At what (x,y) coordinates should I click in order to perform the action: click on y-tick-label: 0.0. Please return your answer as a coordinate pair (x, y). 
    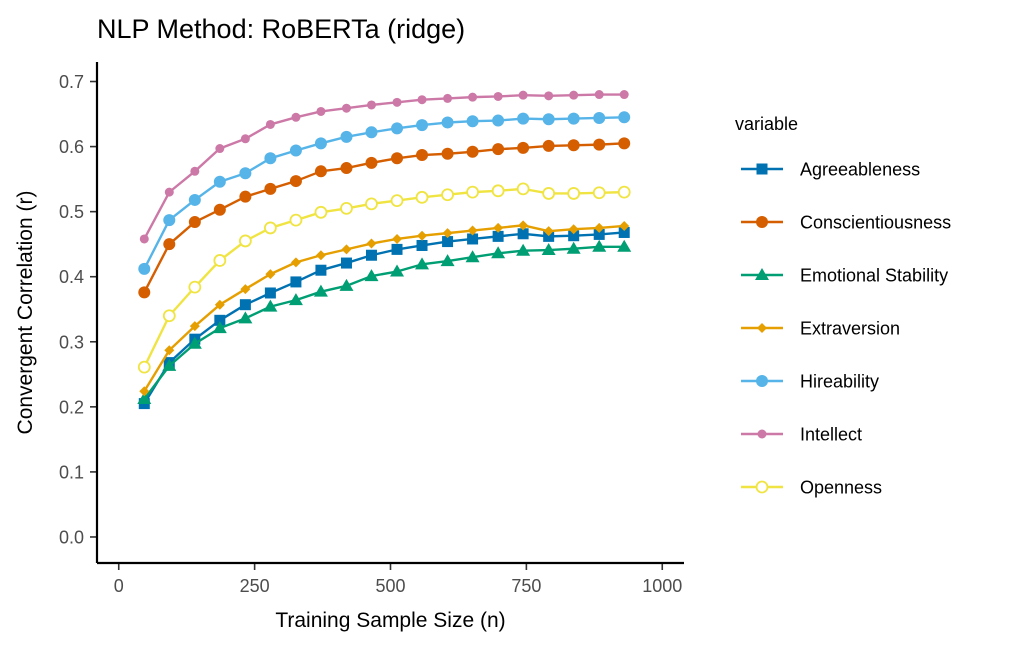
    Looking at the image, I should click on (71, 537).